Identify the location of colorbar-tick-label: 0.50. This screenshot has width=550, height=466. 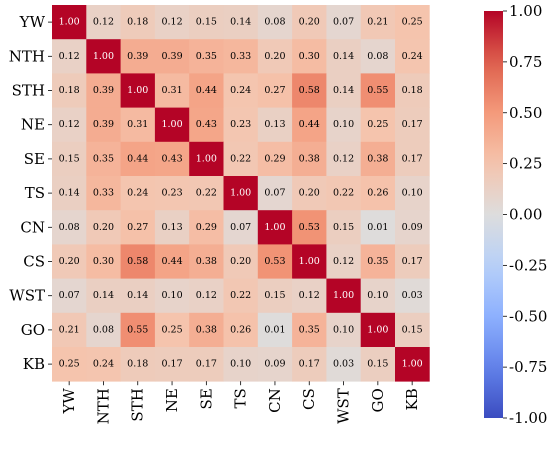
(525, 113).